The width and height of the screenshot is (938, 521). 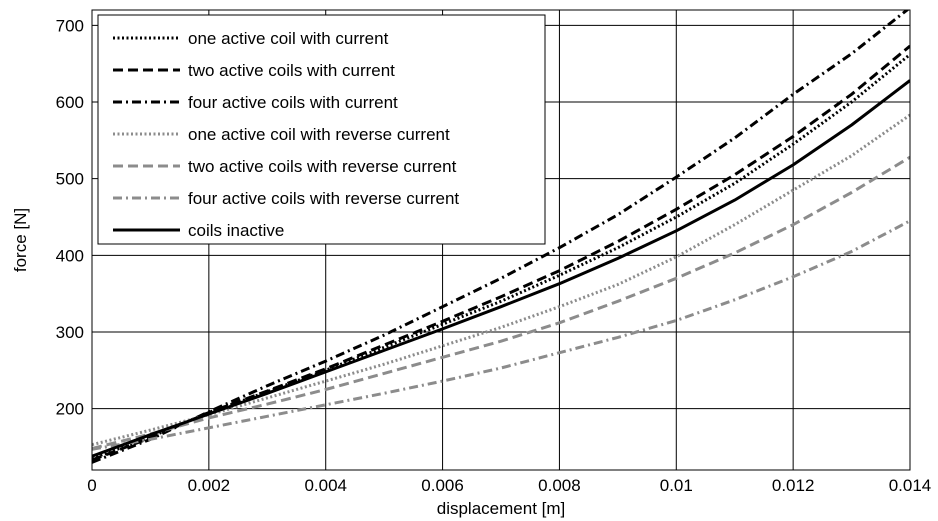 What do you see at coordinates (70, 102) in the screenshot?
I see `y-tick-label: 600` at bounding box center [70, 102].